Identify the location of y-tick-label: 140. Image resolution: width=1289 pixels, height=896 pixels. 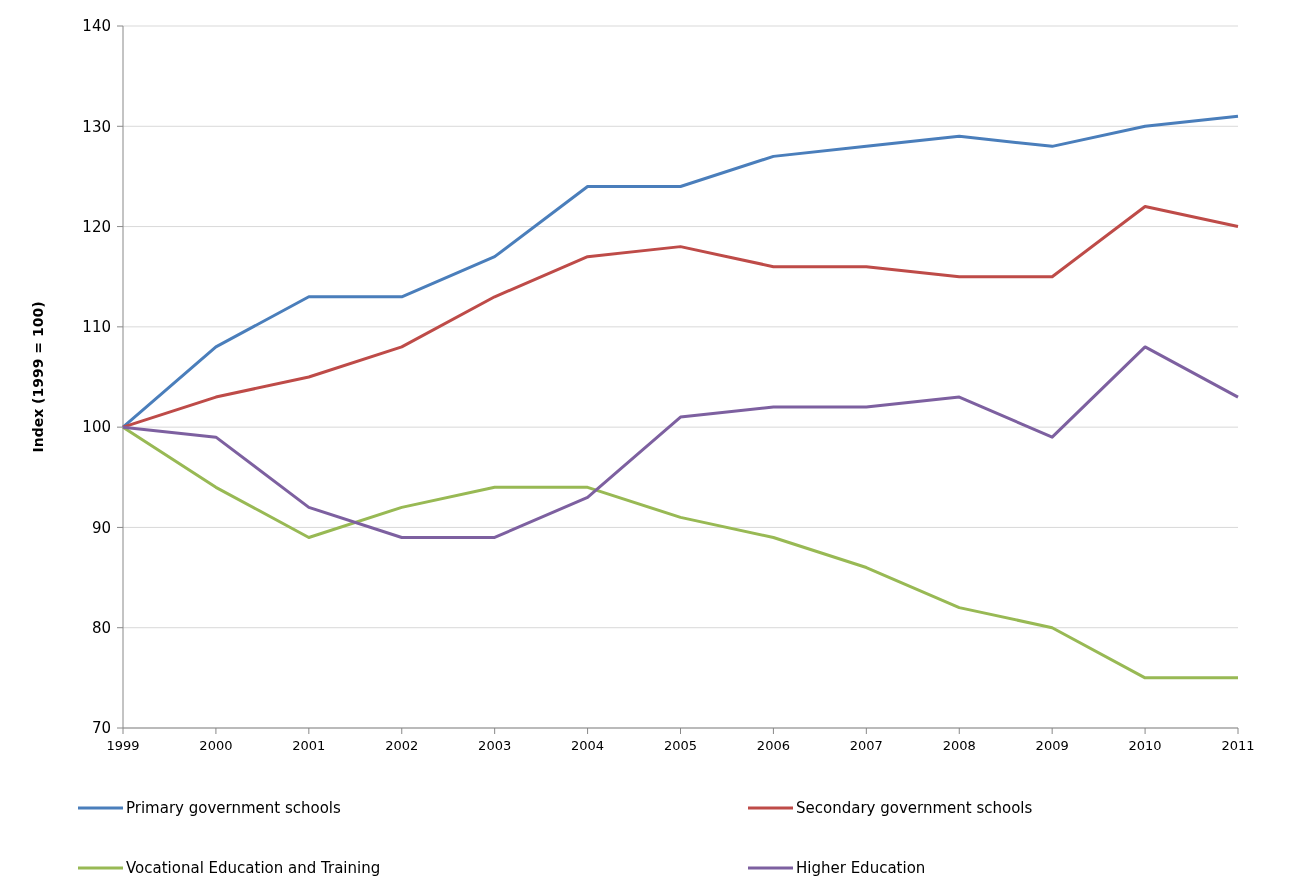
(96, 26).